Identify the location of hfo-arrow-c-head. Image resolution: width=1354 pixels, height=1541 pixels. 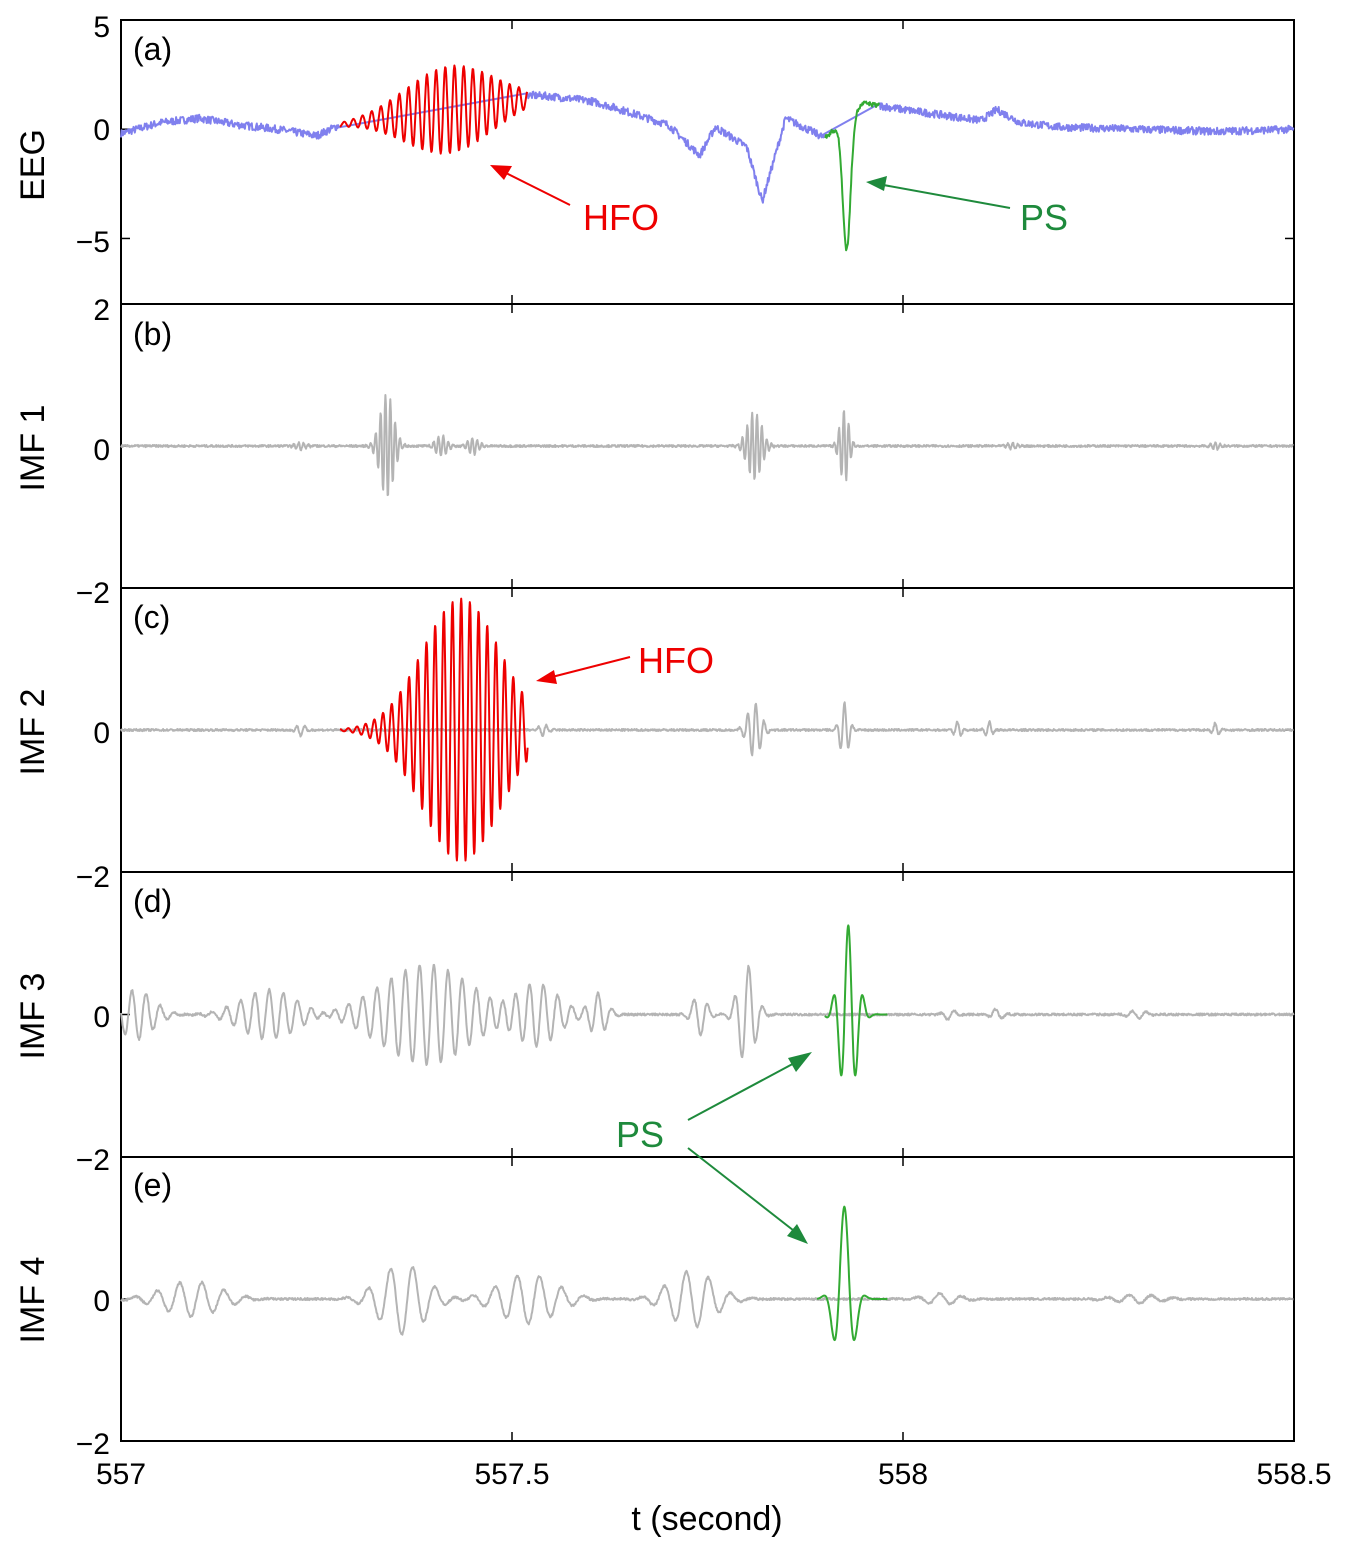
(546, 677).